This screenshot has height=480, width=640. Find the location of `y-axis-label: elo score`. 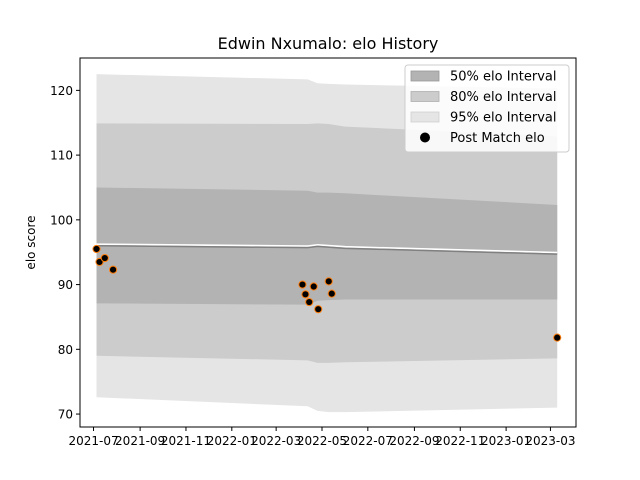

y-axis-label: elo score is located at coordinates (31, 242).